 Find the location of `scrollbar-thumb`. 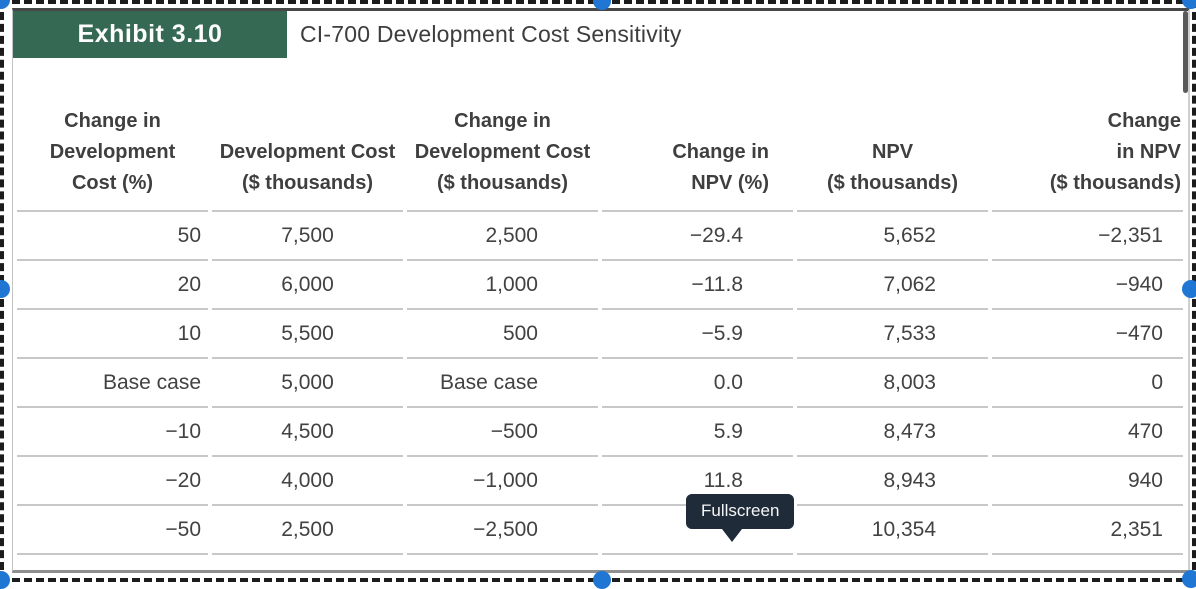

scrollbar-thumb is located at coordinates (1185, 52).